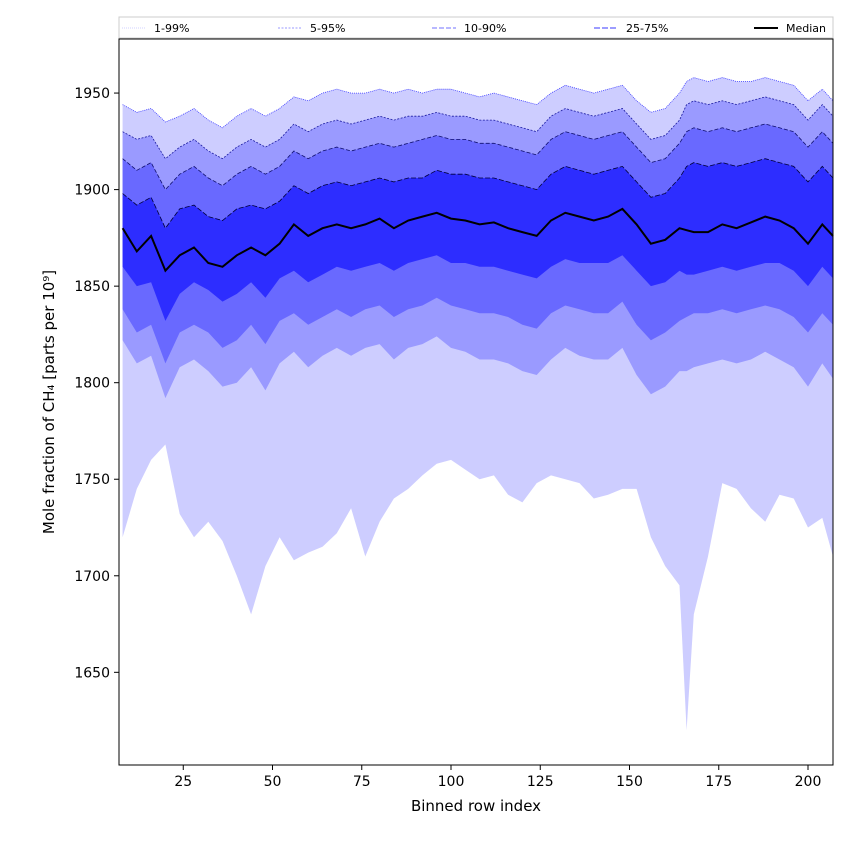 Image resolution: width=850 pixels, height=850 pixels. I want to click on x-tick-label: 50, so click(273, 782).